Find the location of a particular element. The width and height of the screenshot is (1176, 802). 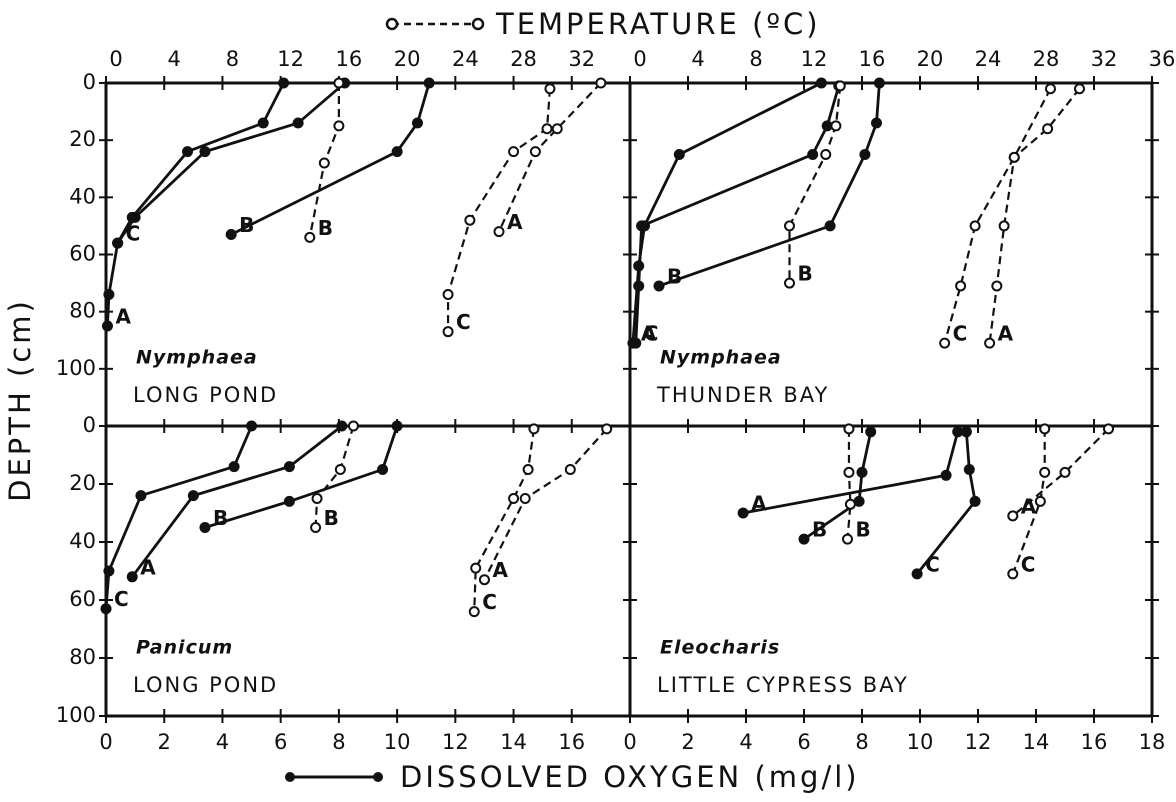

y-tick-label: 40 is located at coordinates (82, 541).